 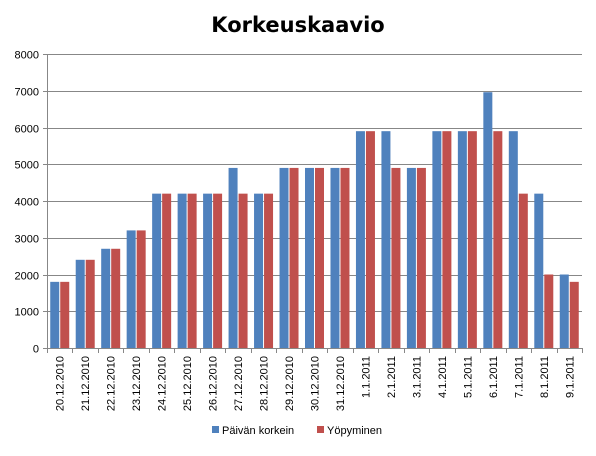 I want to click on y-tick-label: 6000, so click(x=27, y=130).